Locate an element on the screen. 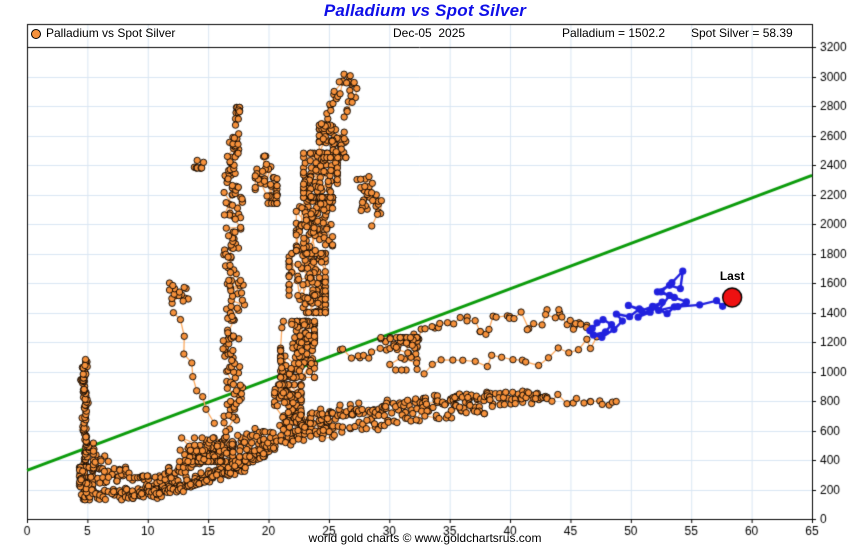 This screenshot has height=550, width=850. last-point-label: Last is located at coordinates (732, 276).